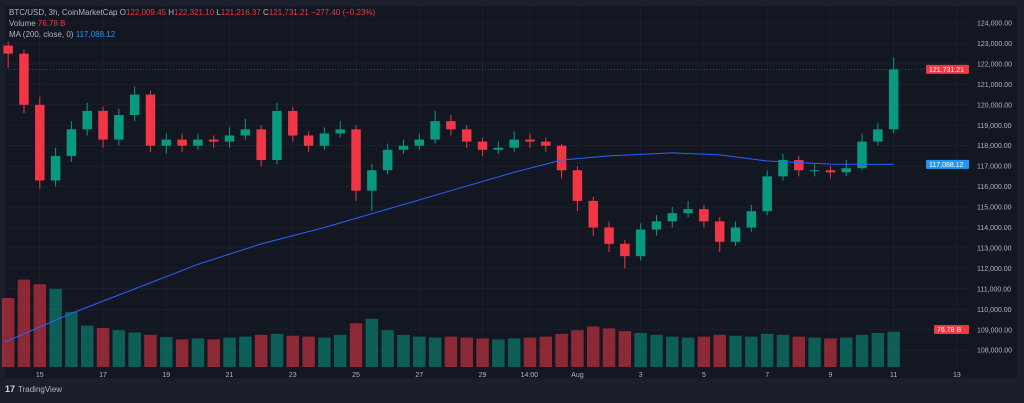  Describe the element at coordinates (994, 228) in the screenshot. I see `price-tick-label: 114,000.00` at that location.